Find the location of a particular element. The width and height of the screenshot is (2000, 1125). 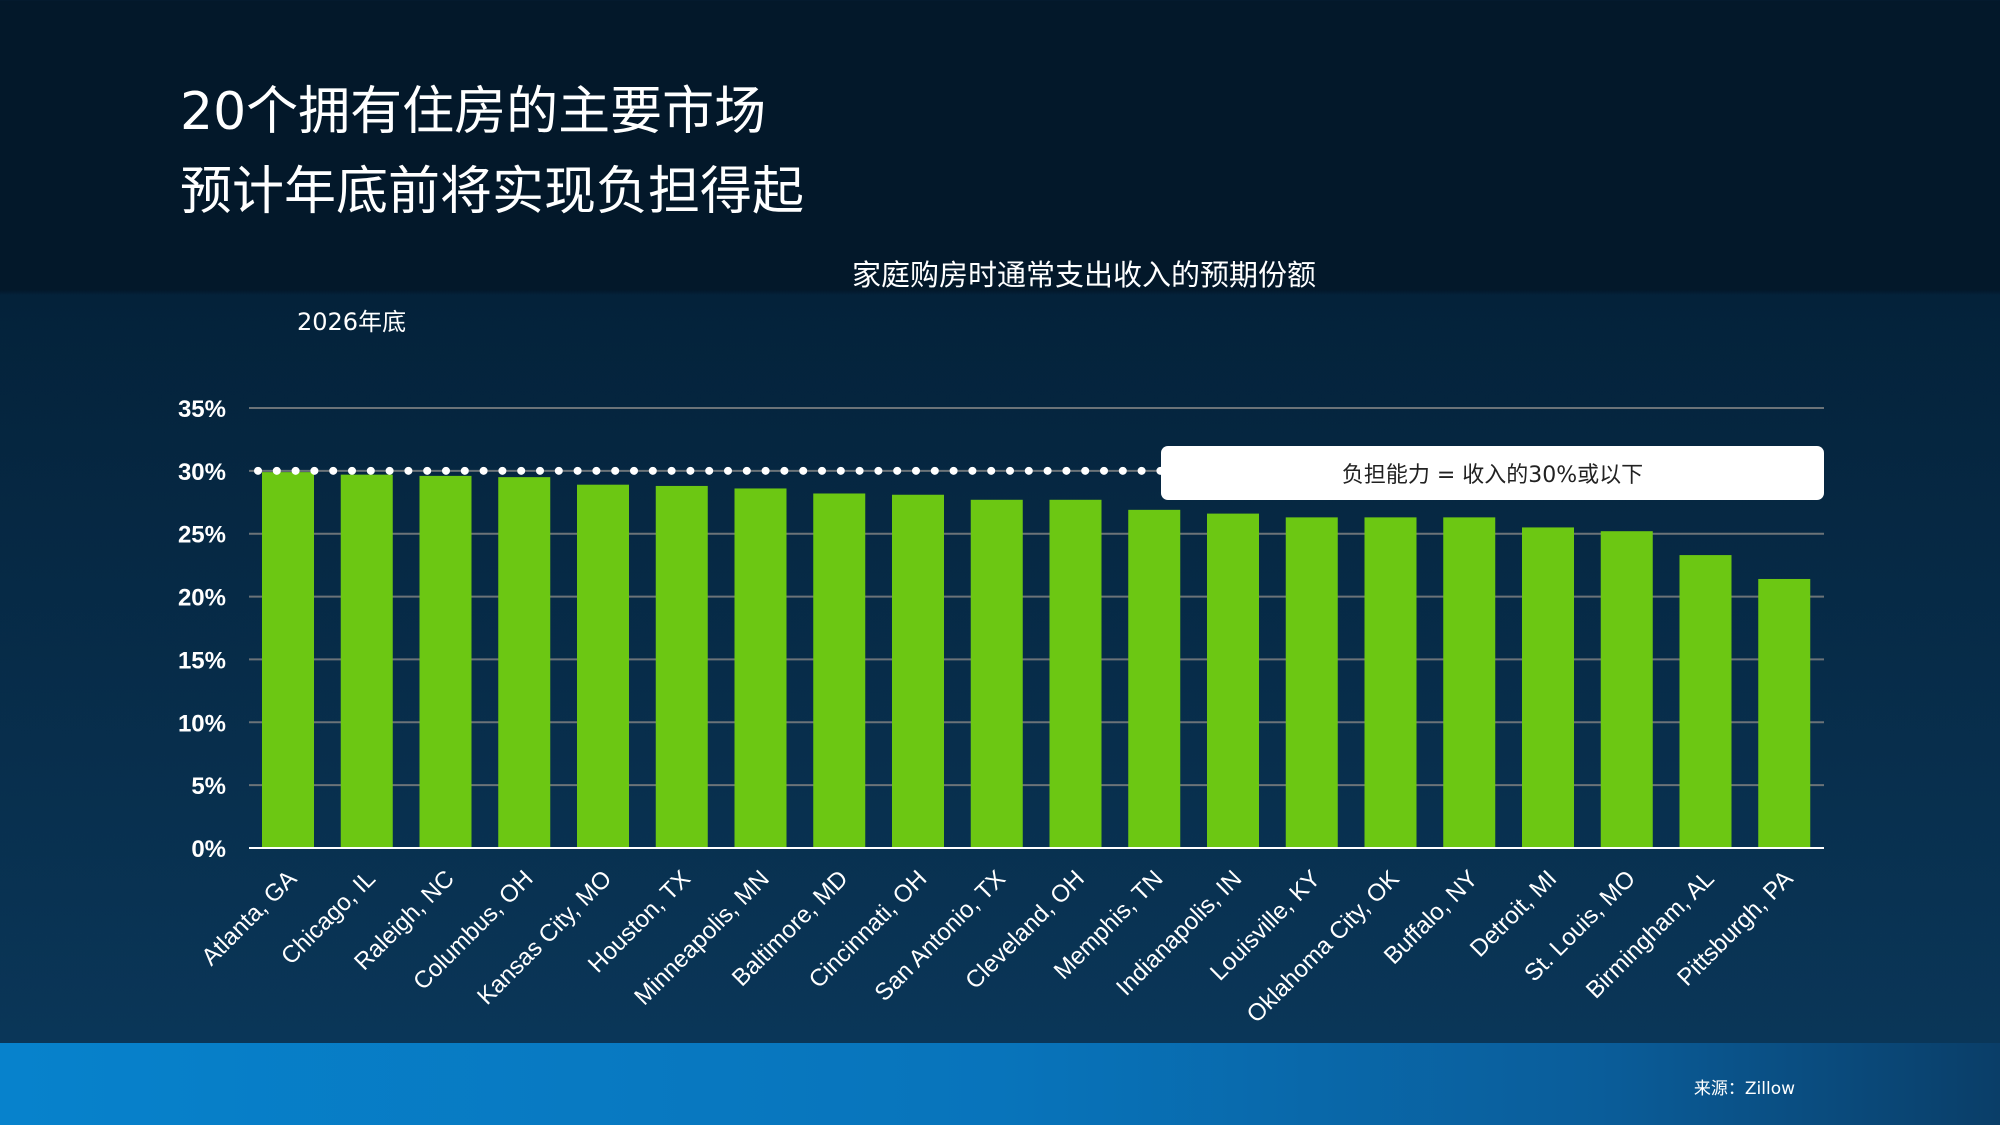

source-note: 来源：Zillow is located at coordinates (1744, 1089).